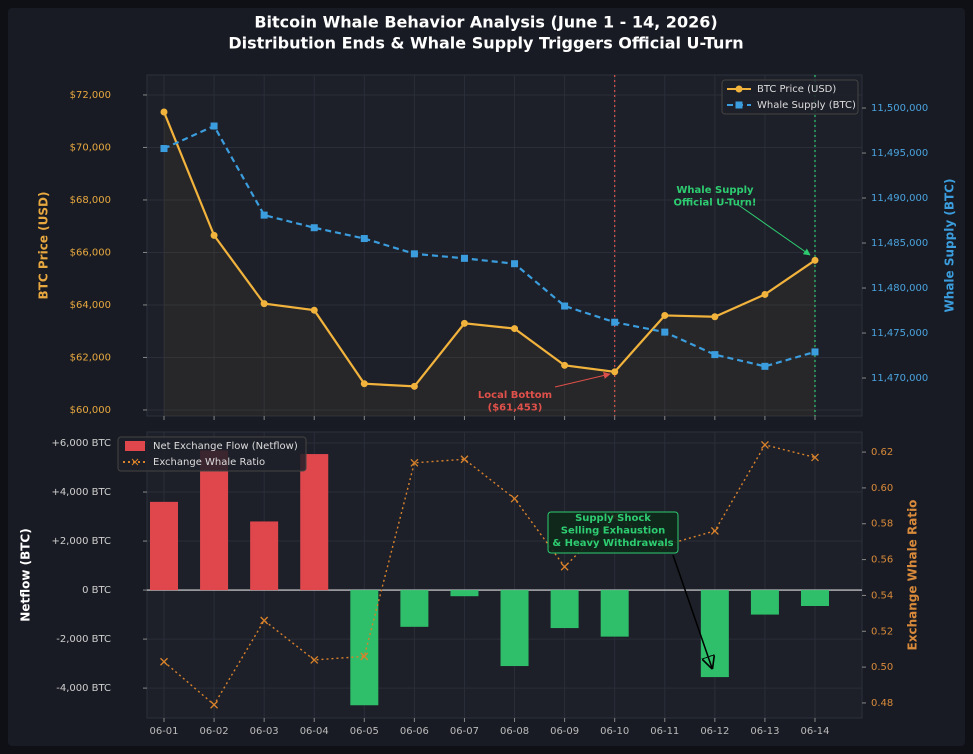 The image size is (973, 754). What do you see at coordinates (81, 541) in the screenshot?
I see `y-tick-label: +2,000 BTC` at bounding box center [81, 541].